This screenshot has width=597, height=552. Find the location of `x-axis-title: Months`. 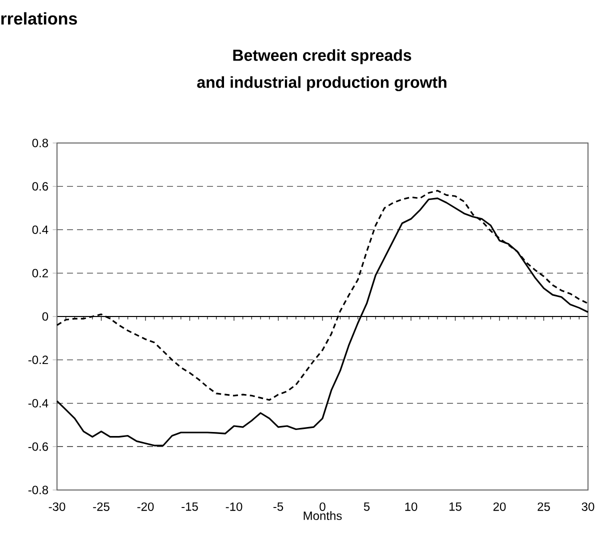

x-axis-title: Months is located at coordinates (323, 515).